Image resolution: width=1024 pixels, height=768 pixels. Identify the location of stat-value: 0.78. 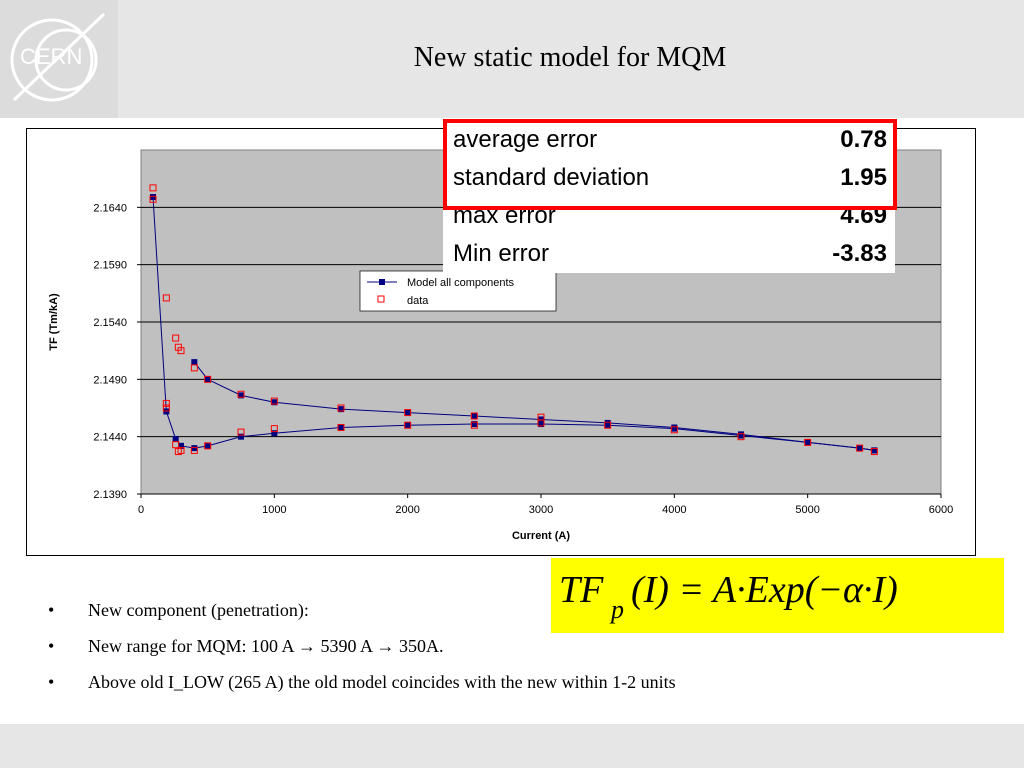
(863, 139).